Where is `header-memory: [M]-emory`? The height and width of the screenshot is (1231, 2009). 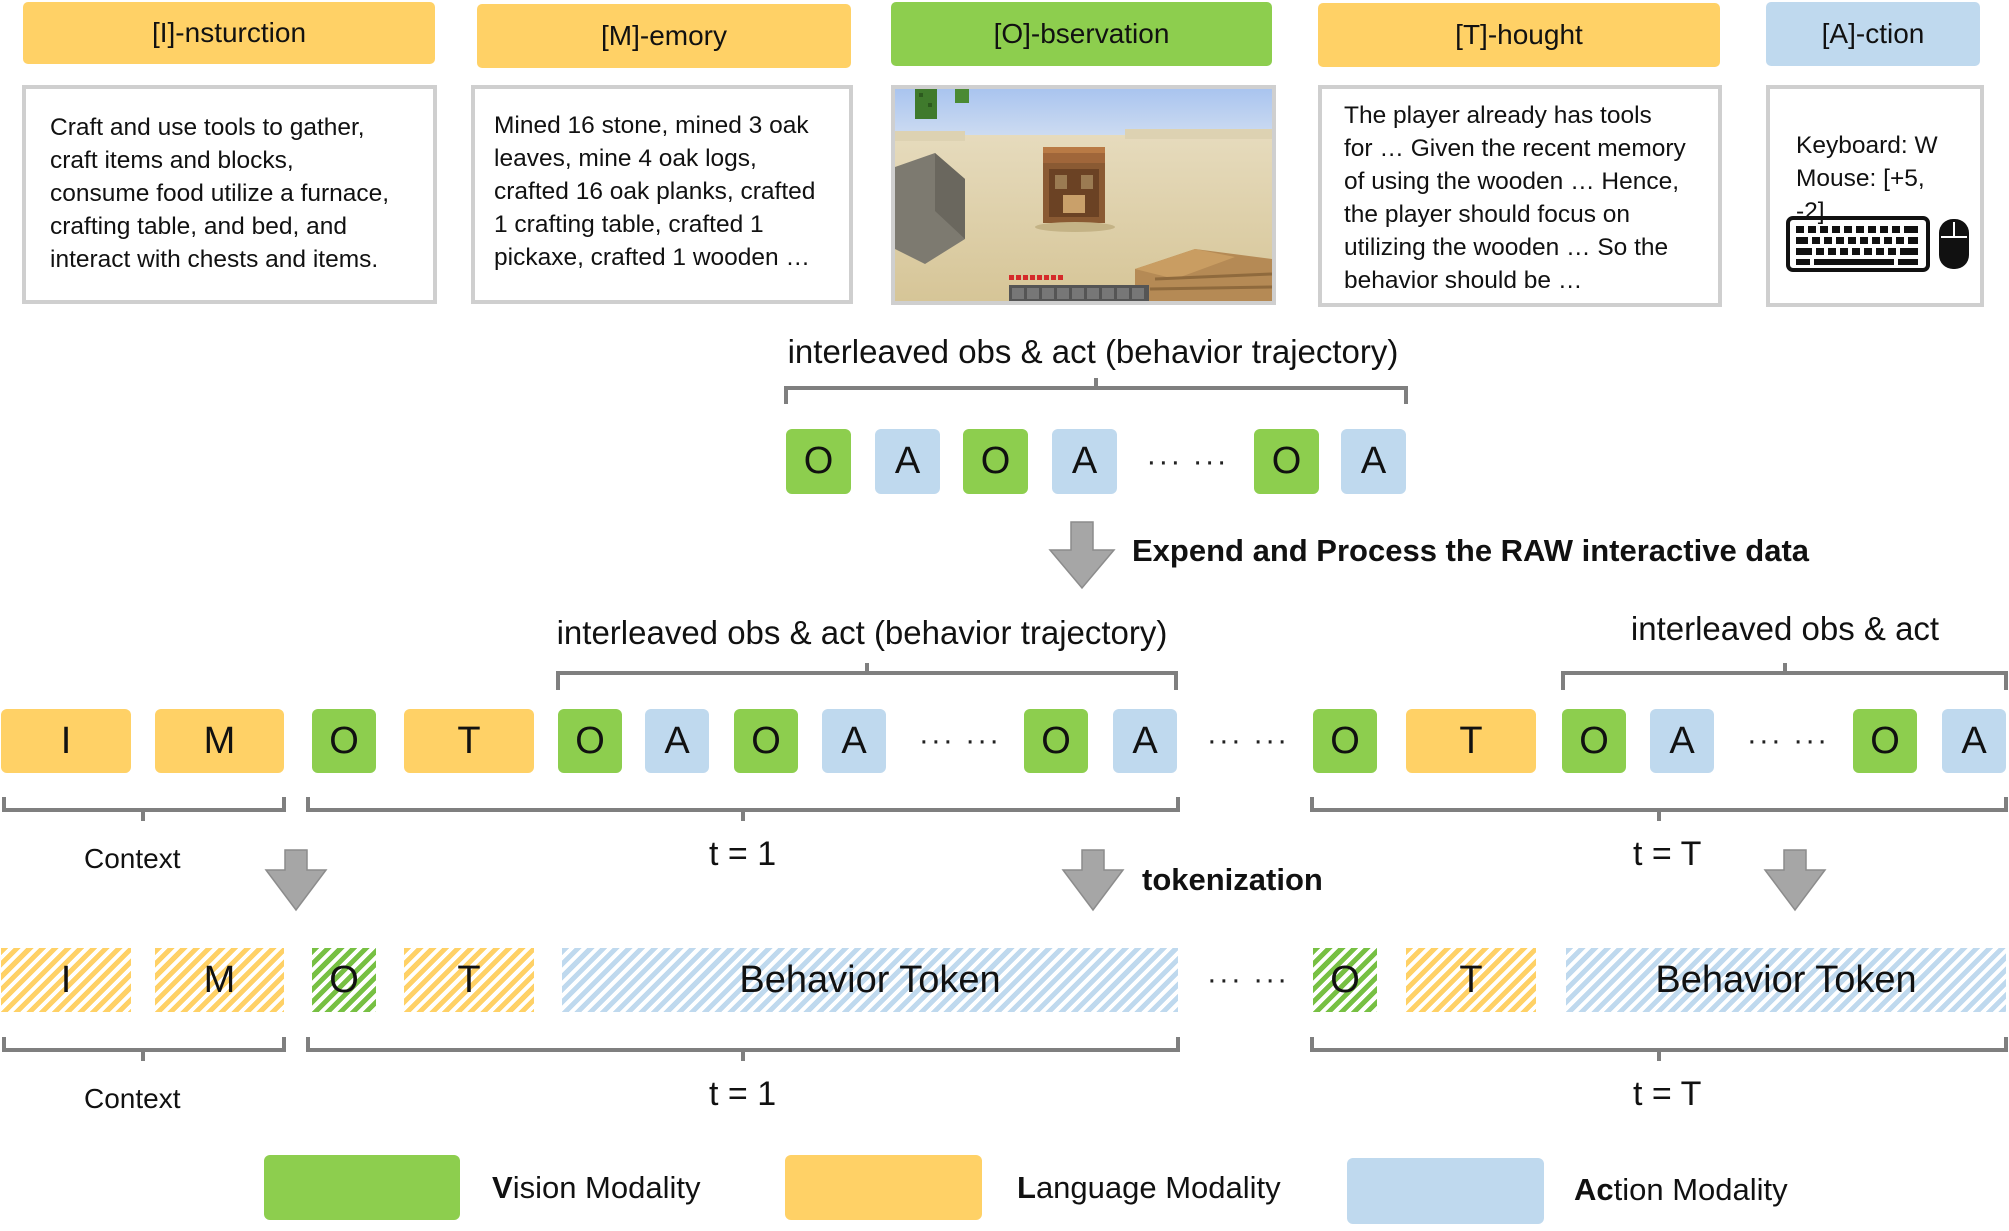 header-memory: [M]-emory is located at coordinates (664, 36).